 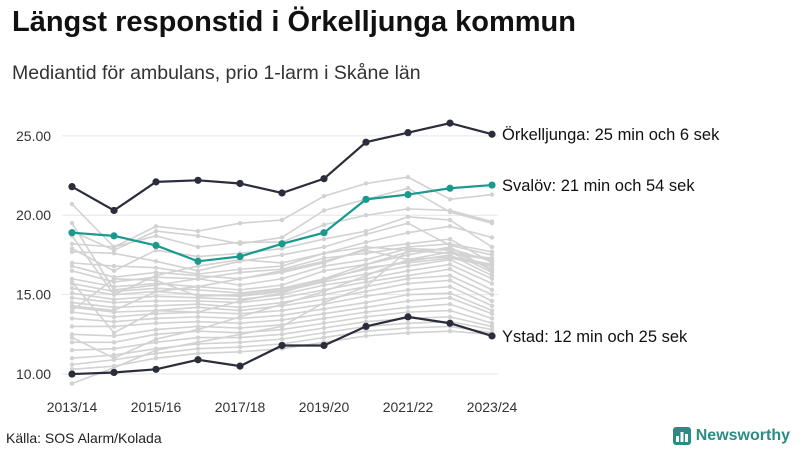 I want to click on series-point-svalöv, so click(x=114, y=236).